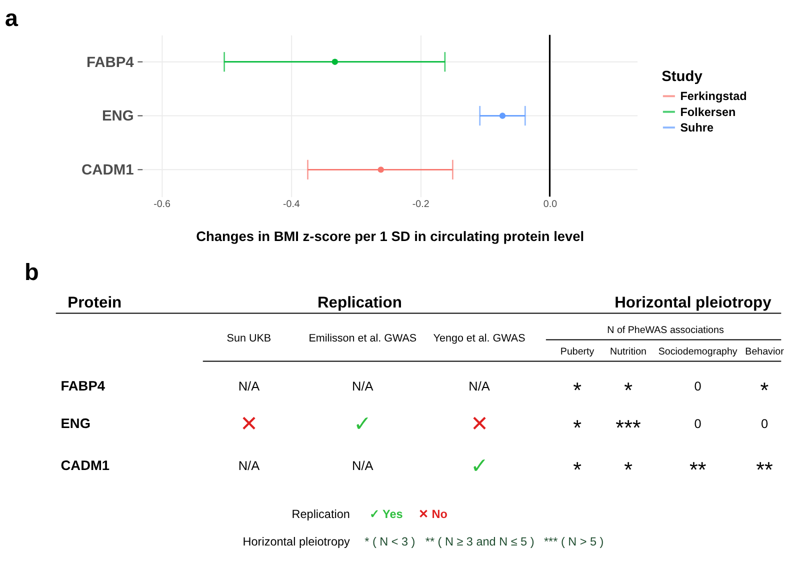 The width and height of the screenshot is (789, 578). What do you see at coordinates (697, 127) in the screenshot?
I see `legend-label: Suhre` at bounding box center [697, 127].